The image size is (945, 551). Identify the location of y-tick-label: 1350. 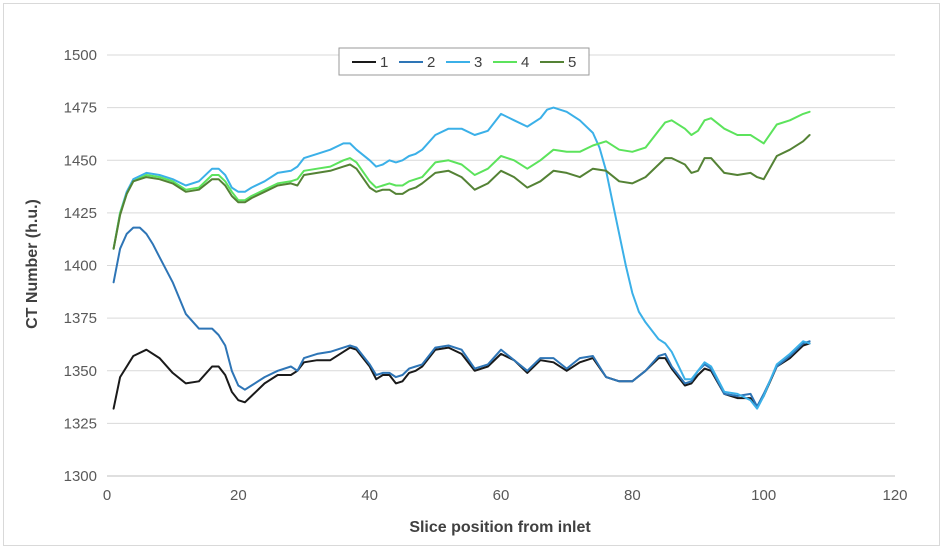
(80, 371).